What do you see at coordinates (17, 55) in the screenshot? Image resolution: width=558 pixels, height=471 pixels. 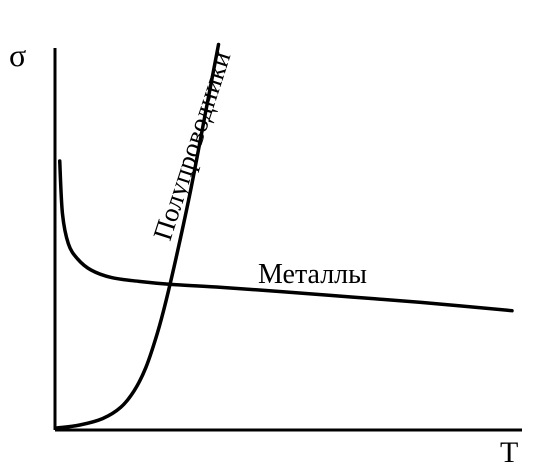 I see `y-axis-label: σ` at bounding box center [17, 55].